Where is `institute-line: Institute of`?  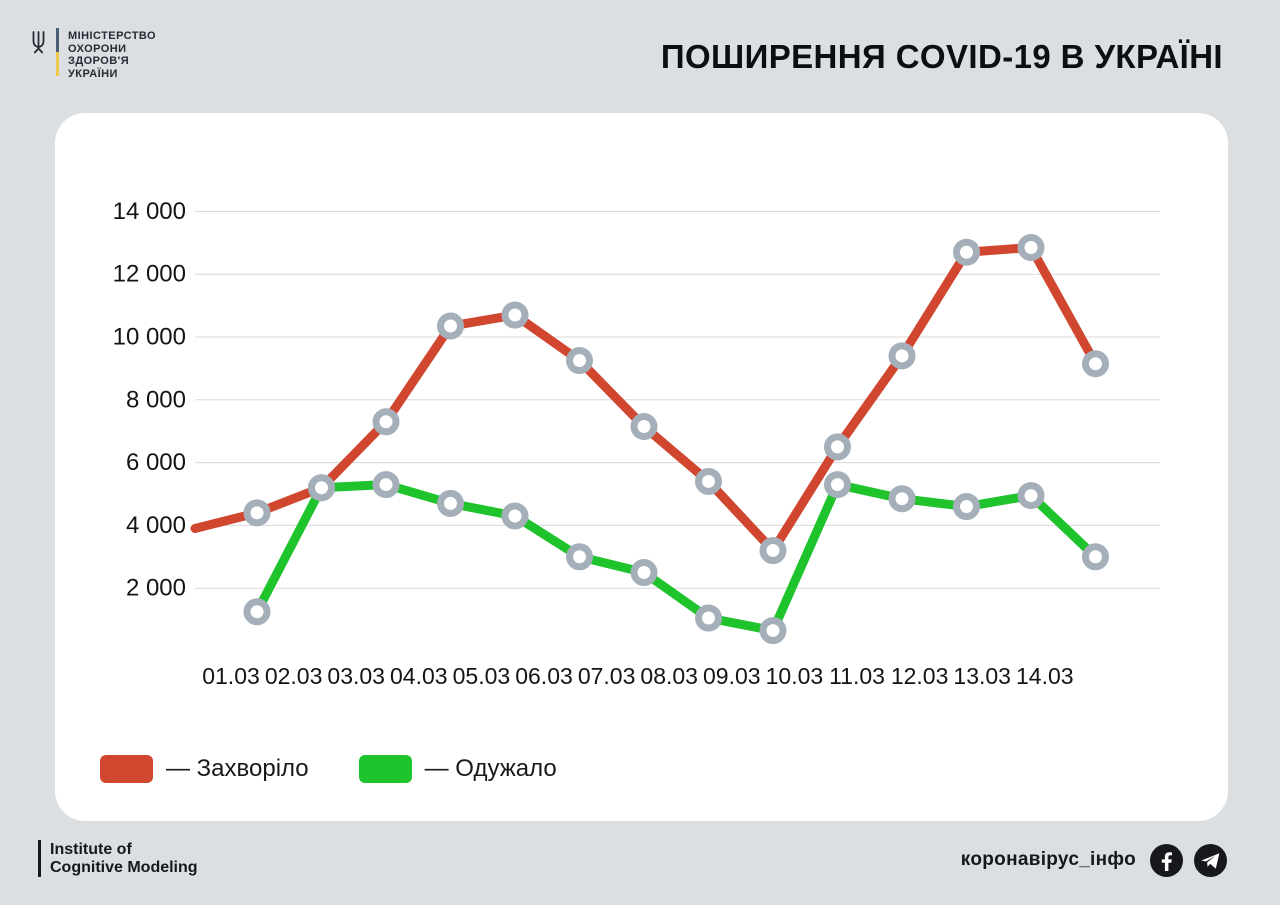 institute-line: Institute of is located at coordinates (91, 849).